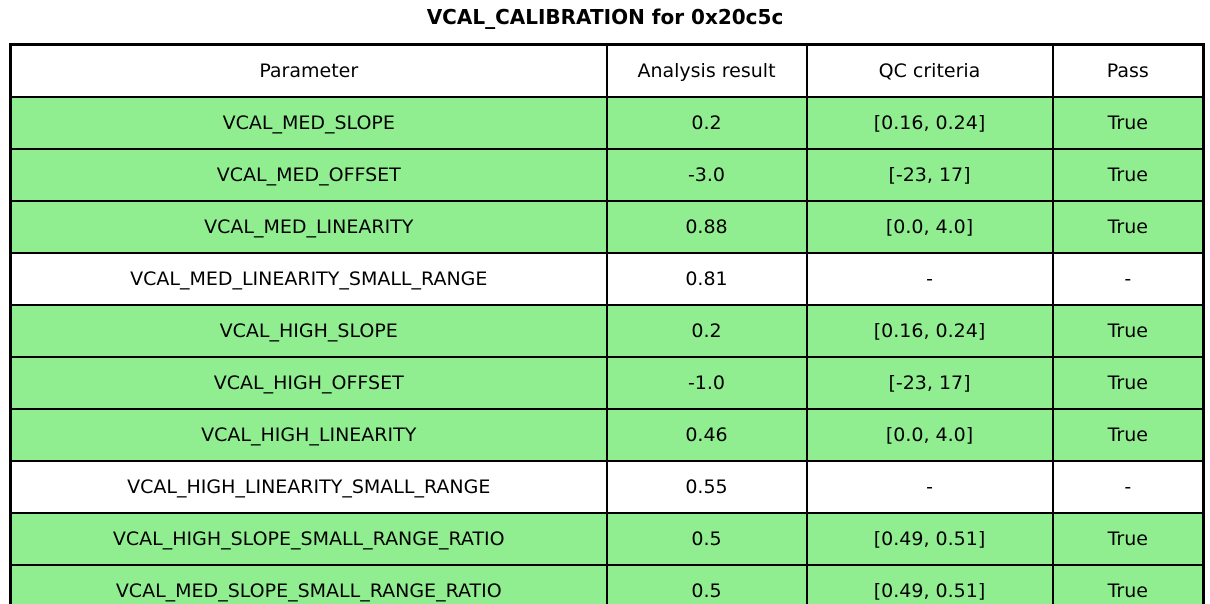 This screenshot has height=604, width=1210. I want to click on table-row: VCAL_MED_OFFSET -3.0 [-23, 17] True, so click(607, 175).